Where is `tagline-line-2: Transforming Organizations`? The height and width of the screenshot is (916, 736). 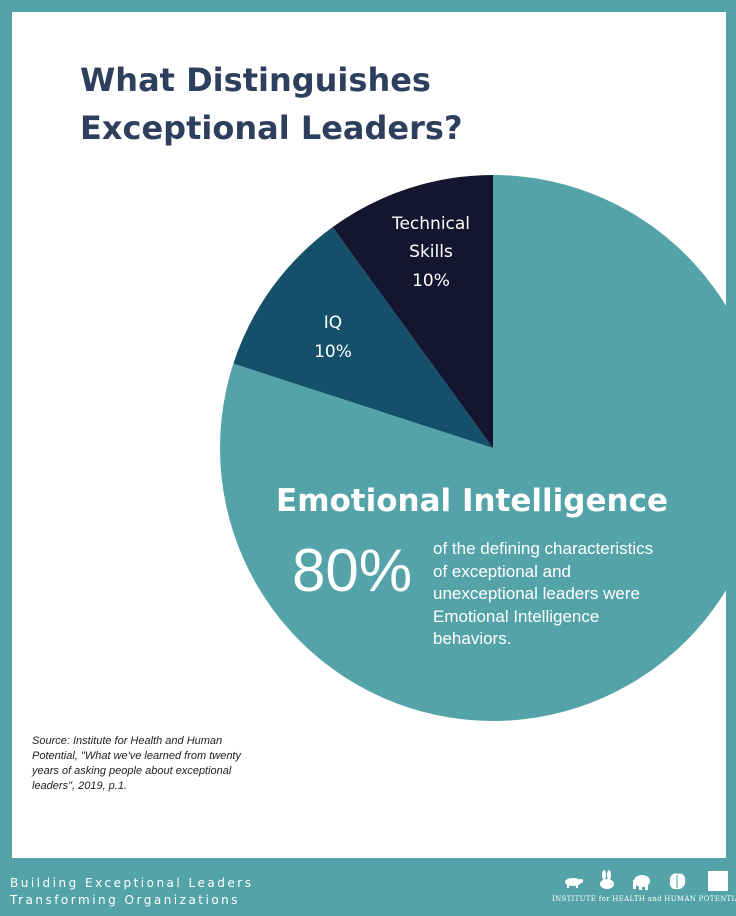 tagline-line-2: Transforming Organizations is located at coordinates (125, 900).